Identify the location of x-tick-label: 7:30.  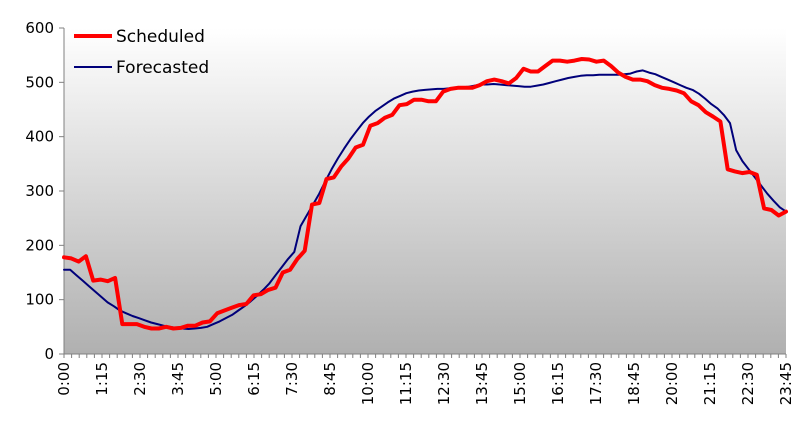
(292, 379).